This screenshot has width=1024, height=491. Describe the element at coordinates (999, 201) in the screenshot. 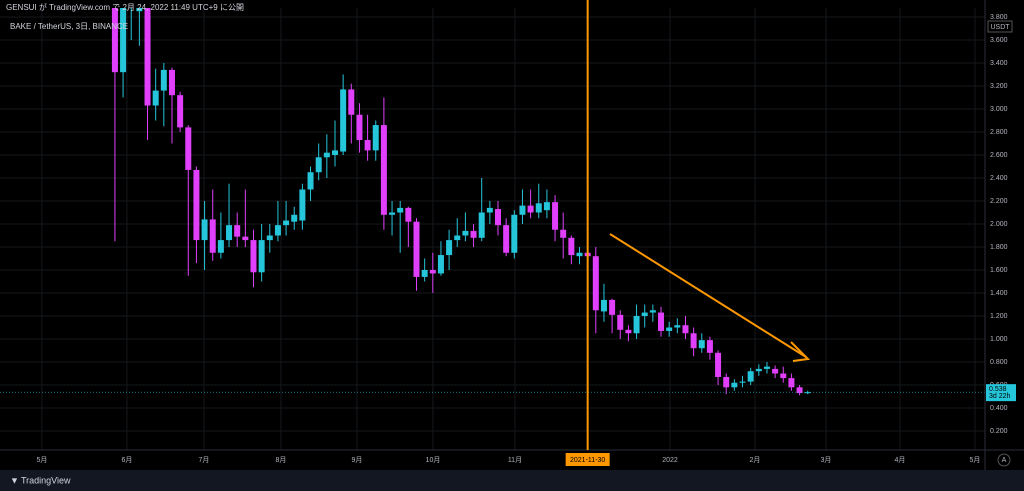

I see `y-tick-label: 2.200` at that location.